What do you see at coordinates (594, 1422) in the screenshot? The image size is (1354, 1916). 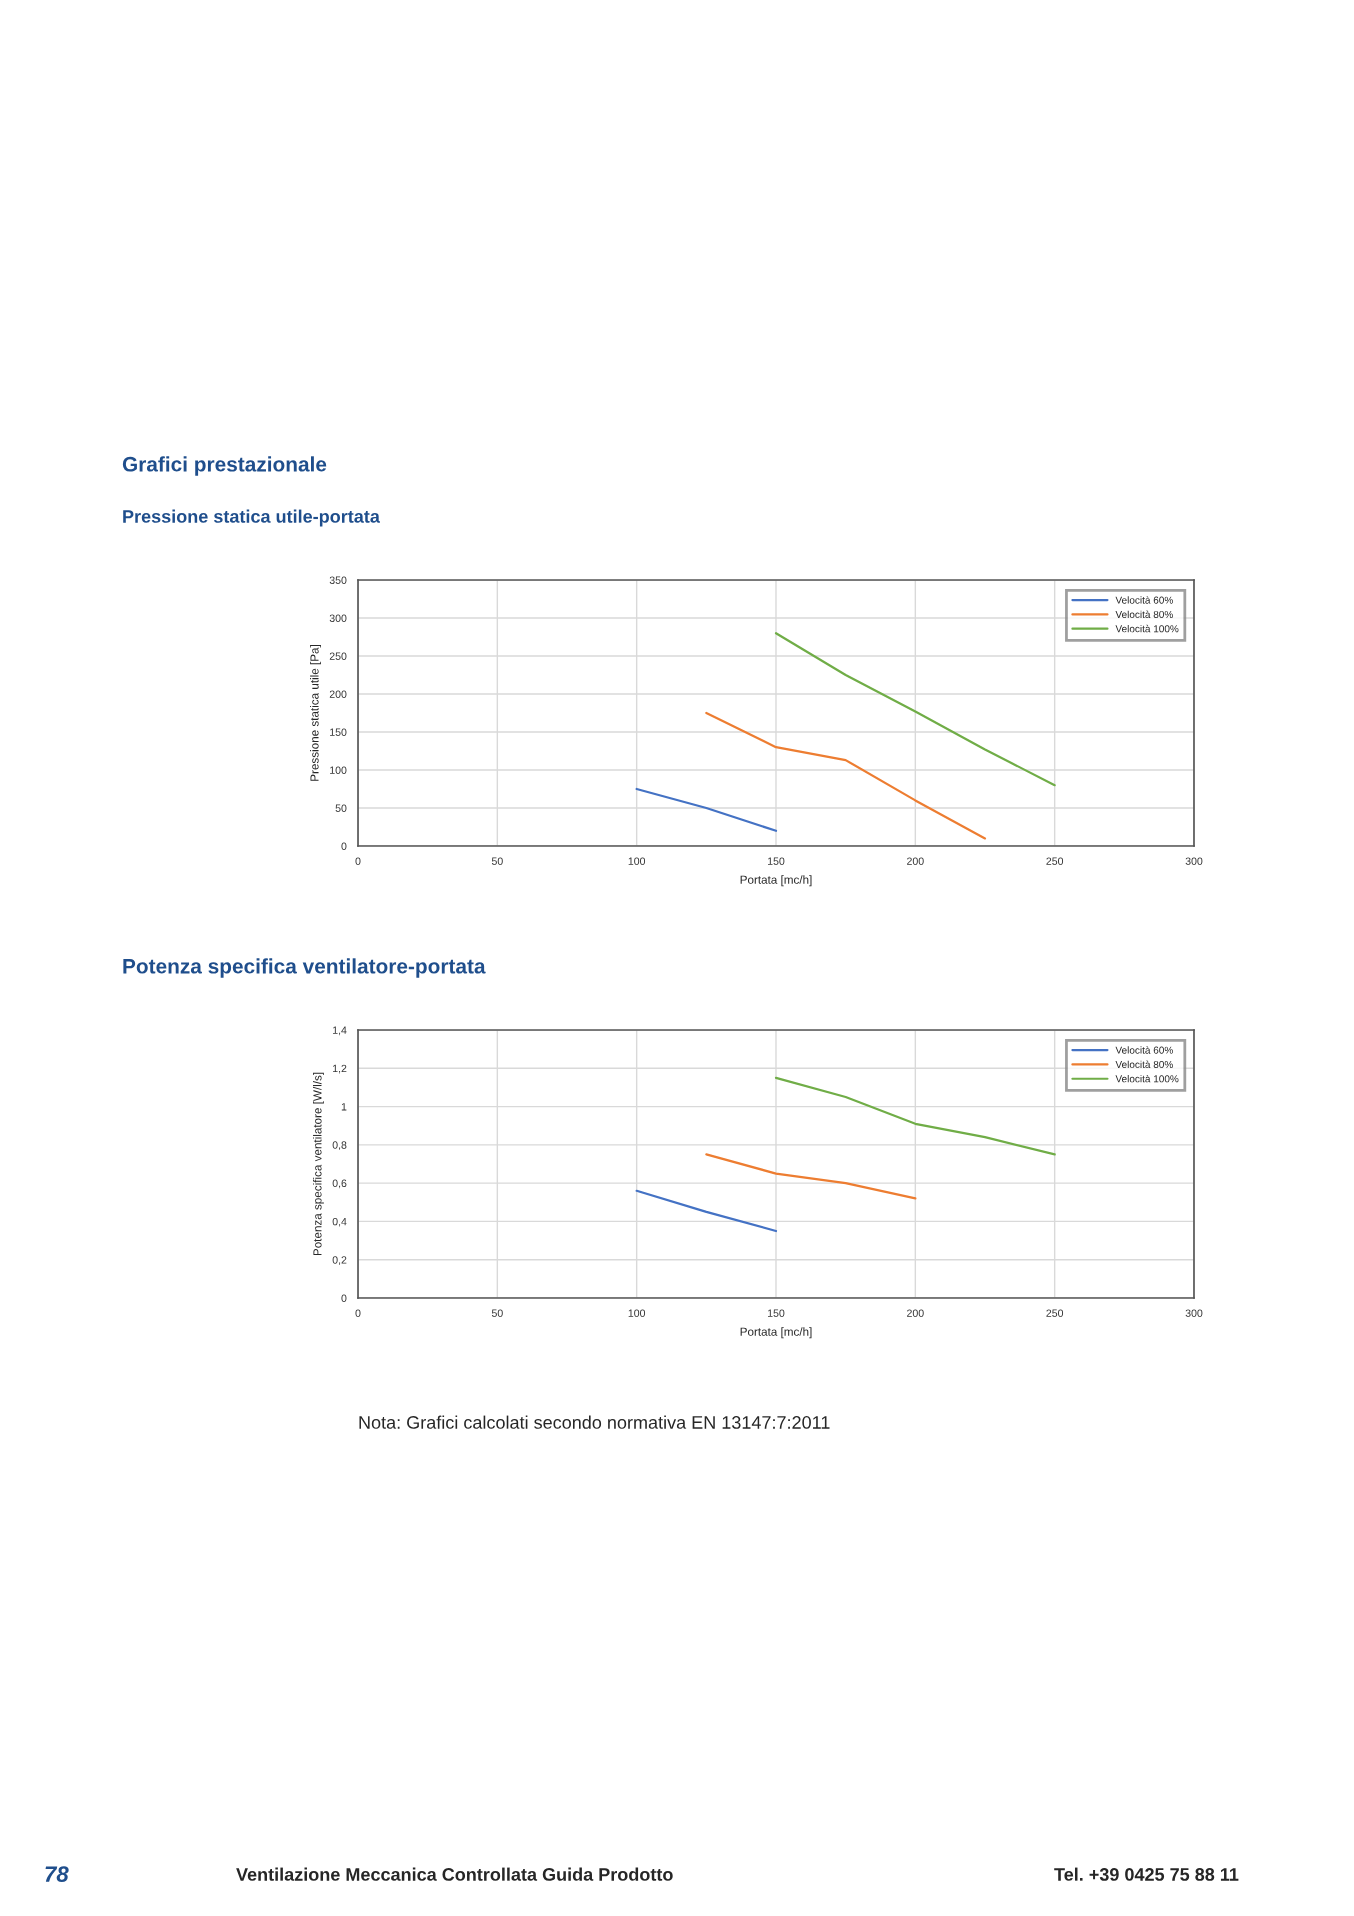 I see `text: Nota: Grafici calcolati secondo normativa EN 13147:7:2011` at bounding box center [594, 1422].